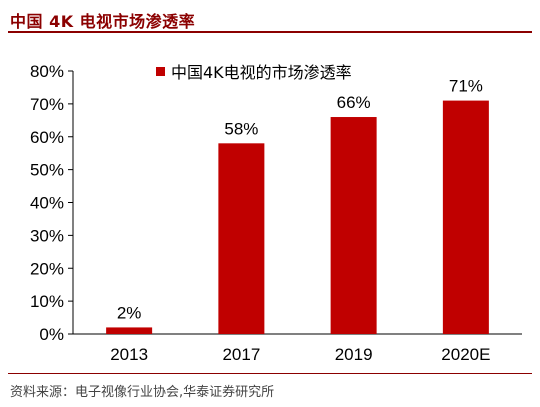 Image resolution: width=540 pixels, height=407 pixels. Describe the element at coordinates (47, 268) in the screenshot. I see `y-tick-label: 20%` at that location.